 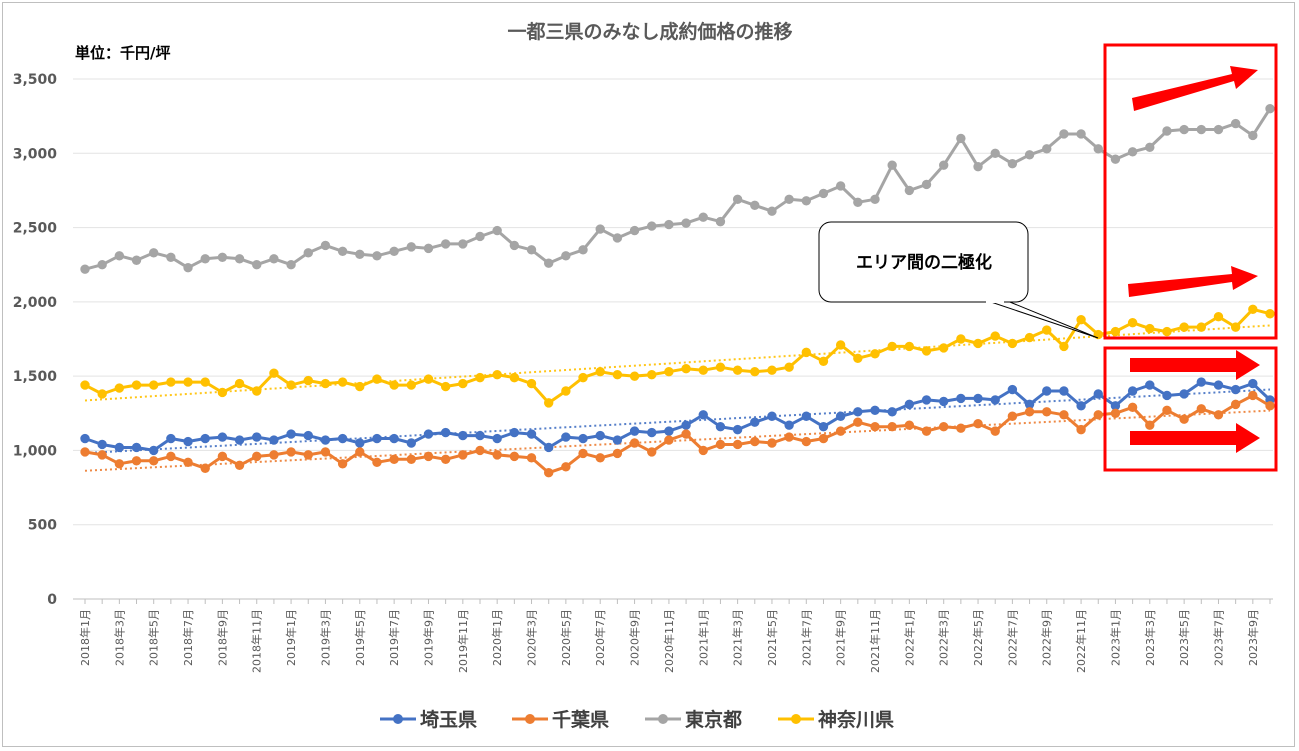 I want to click on series-神奈川県, so click(x=677, y=356).